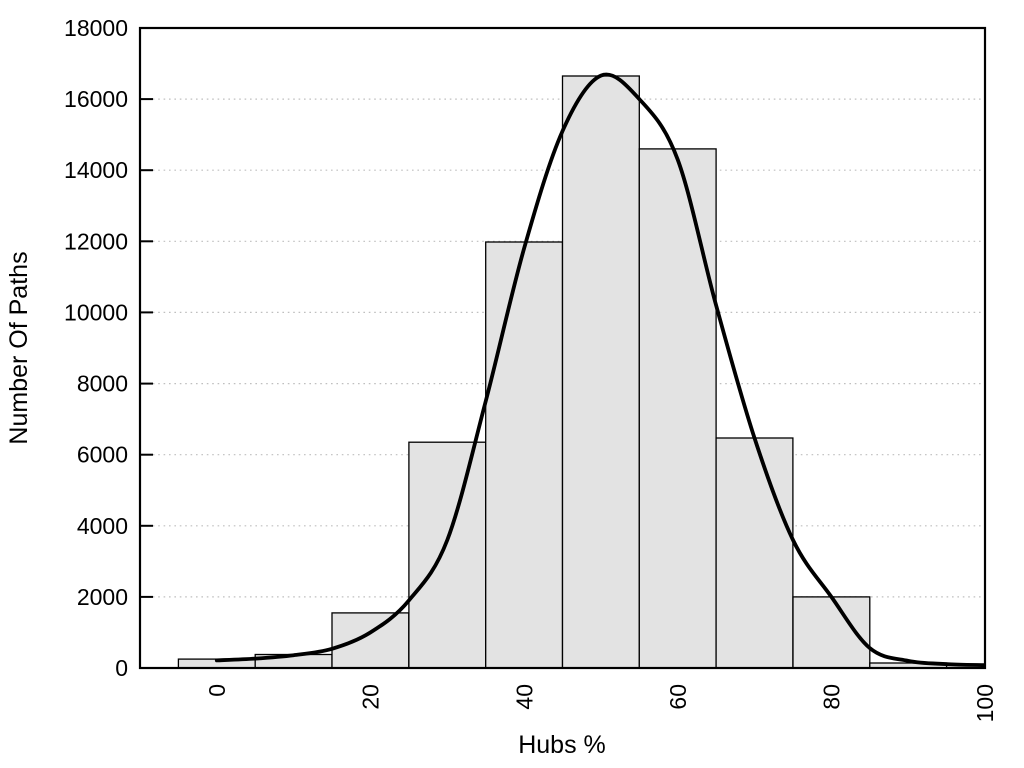 The width and height of the screenshot is (1024, 768). Describe the element at coordinates (96, 28) in the screenshot. I see `y-tick-label-18000: 18000` at that location.